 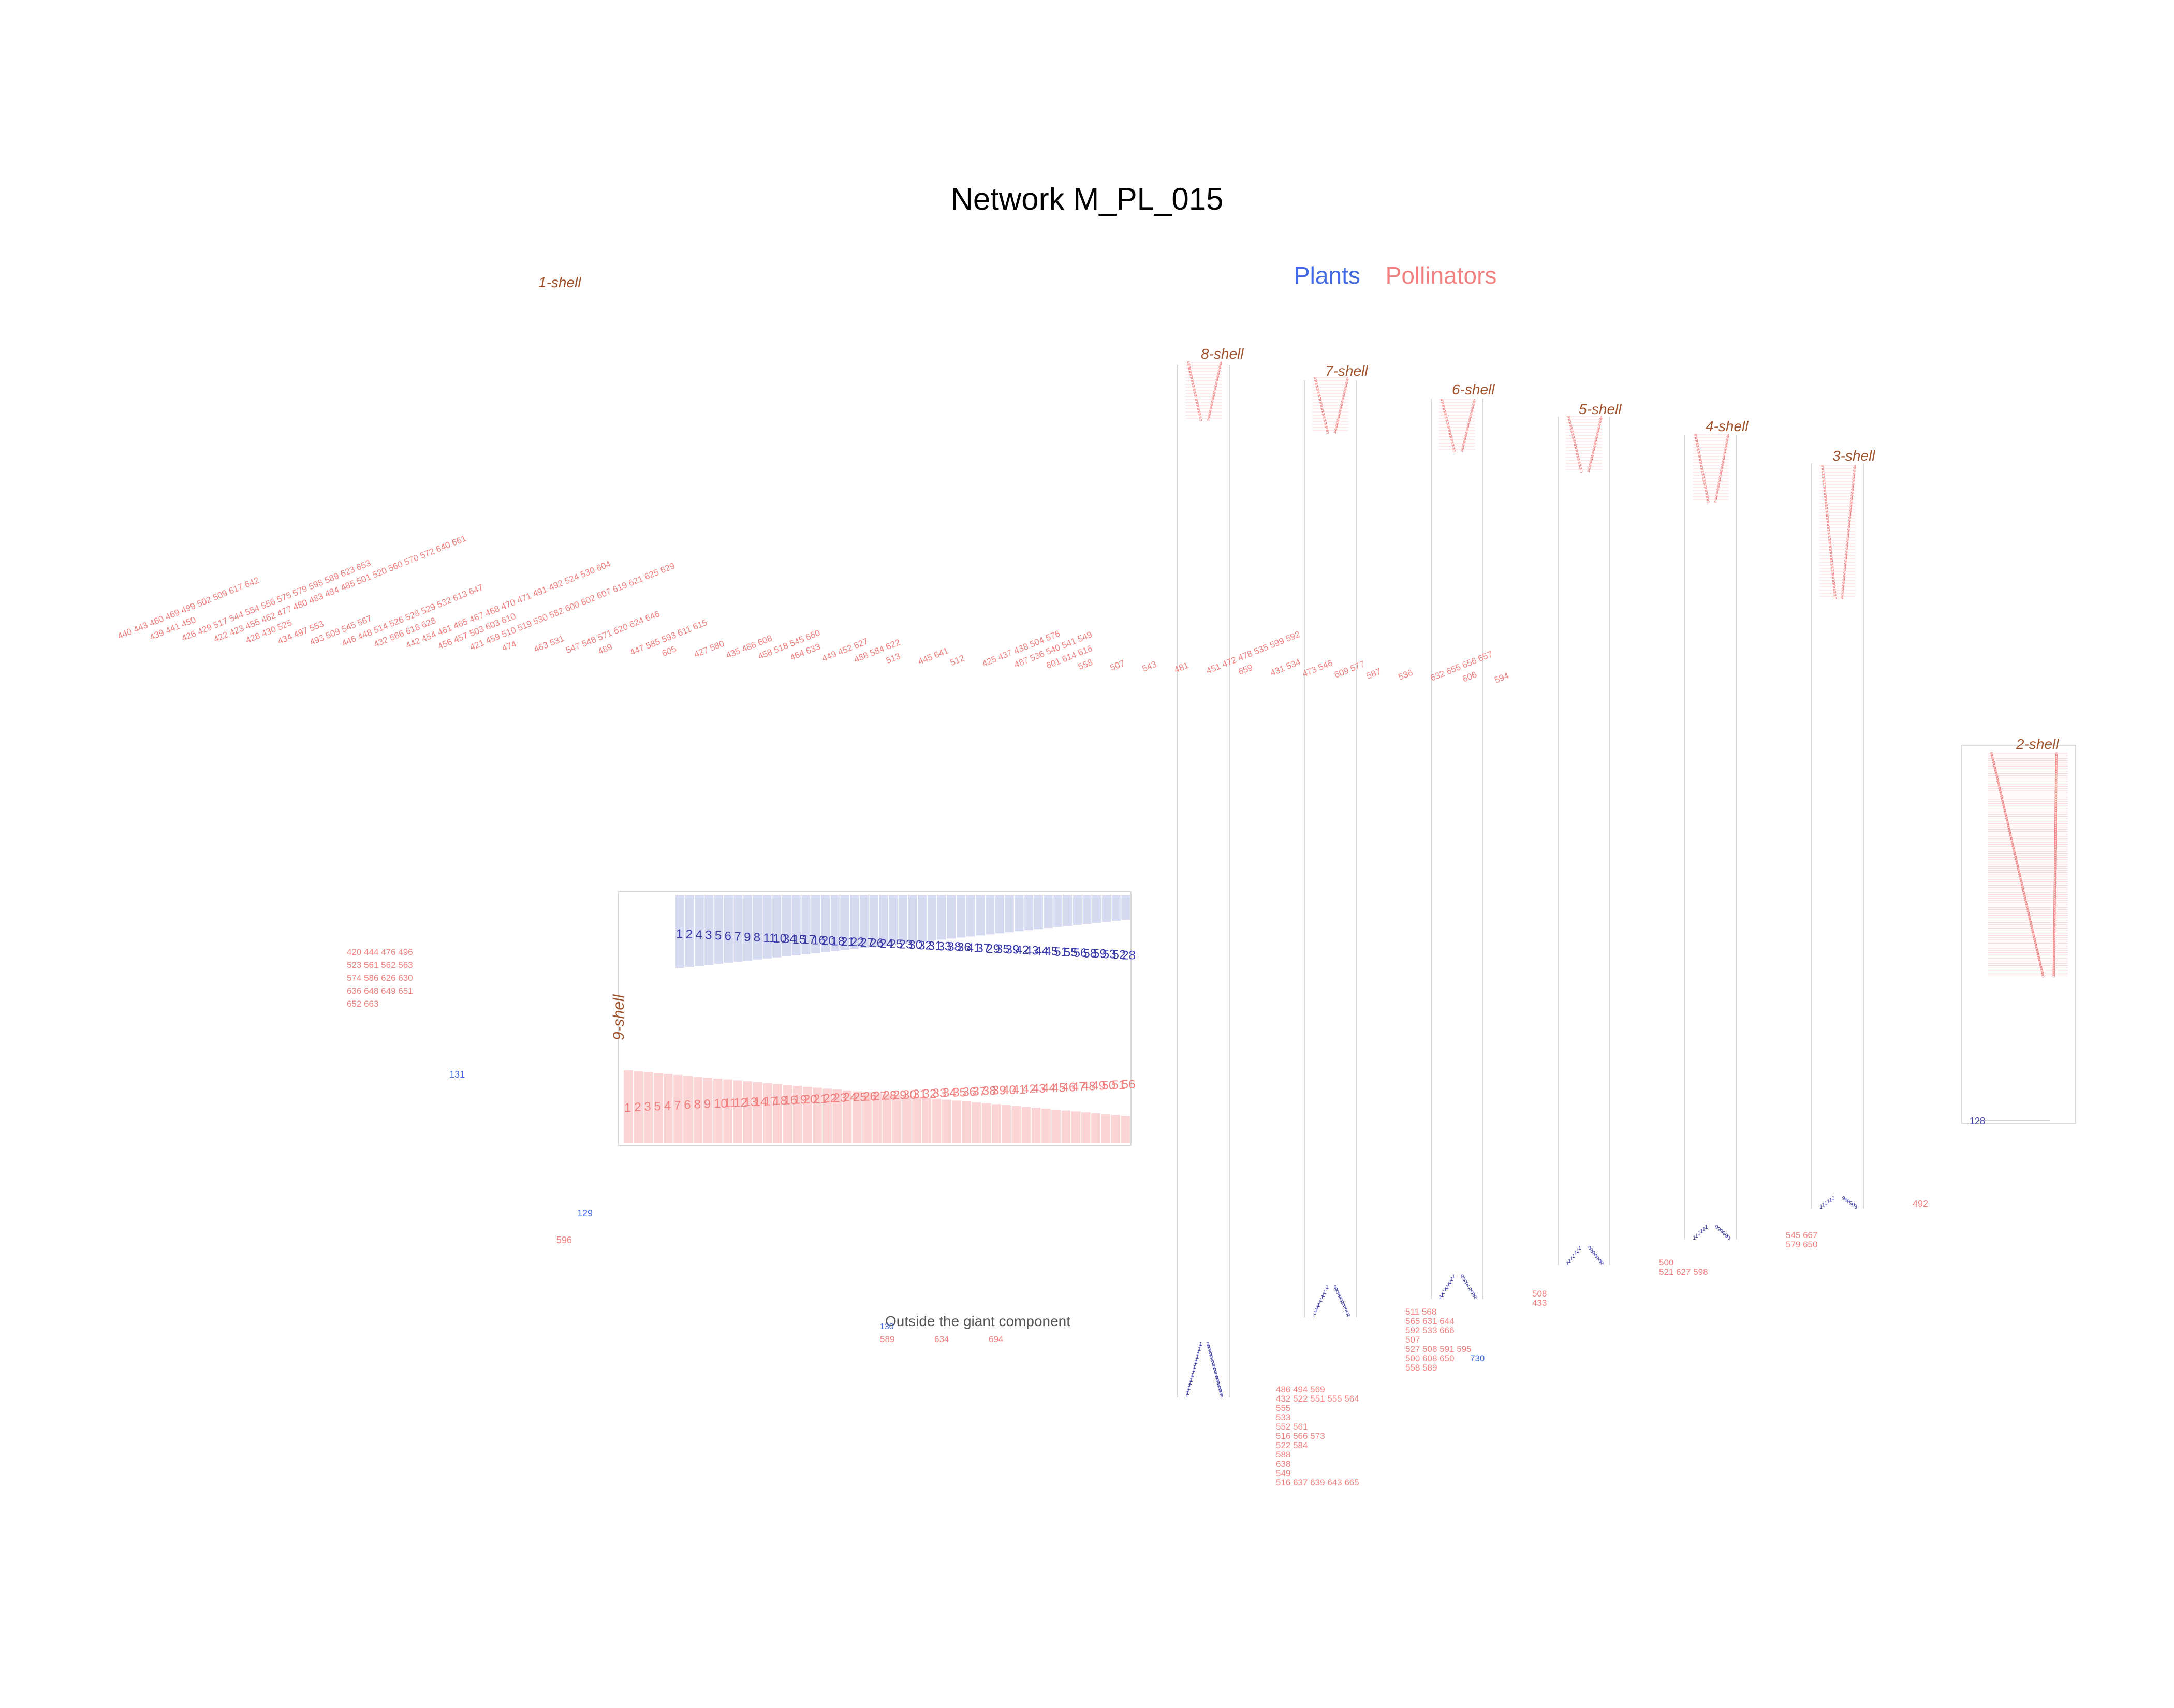 What do you see at coordinates (910, 1095) in the screenshot?
I see `core-pollinator-label: 30` at bounding box center [910, 1095].